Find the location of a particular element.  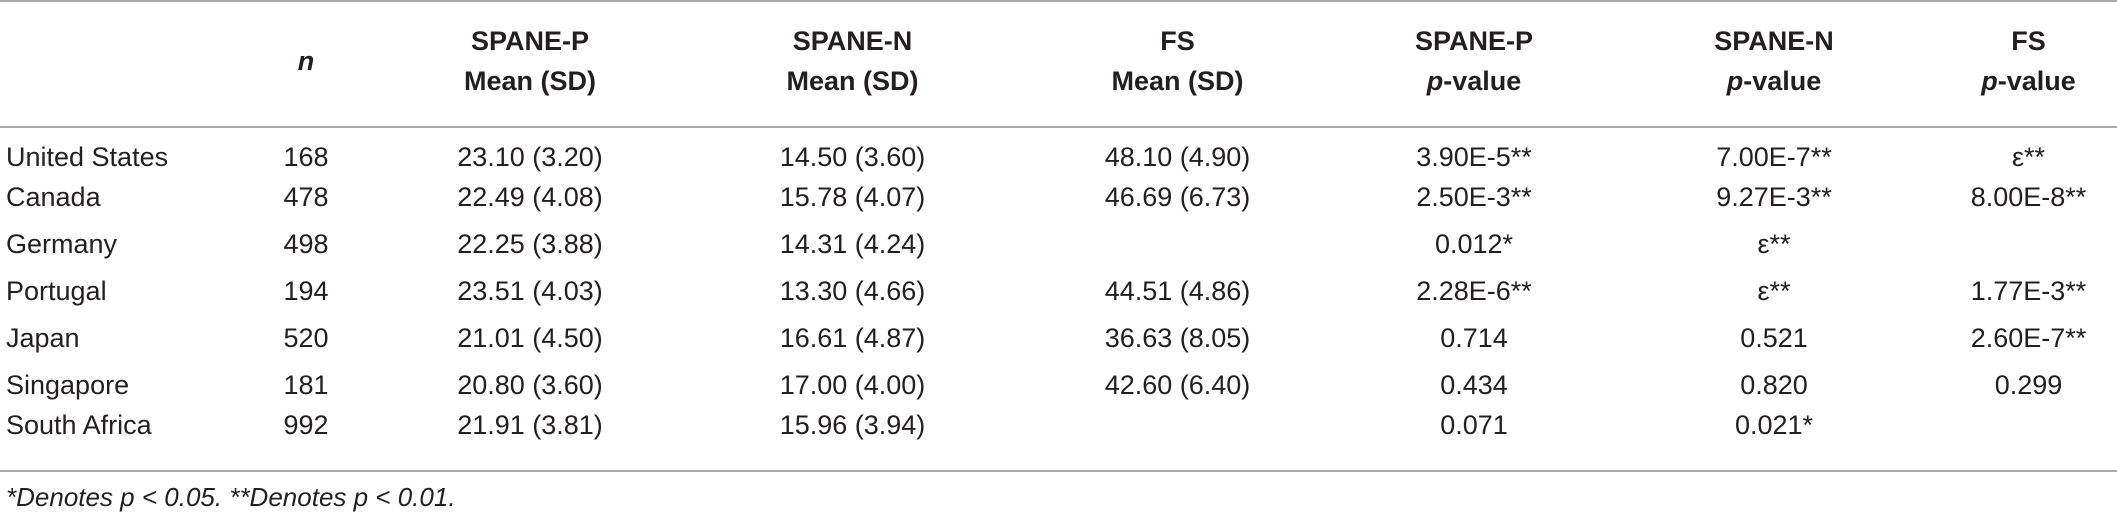

cell-spane-n: 15.96 (3.94) is located at coordinates (852, 425).